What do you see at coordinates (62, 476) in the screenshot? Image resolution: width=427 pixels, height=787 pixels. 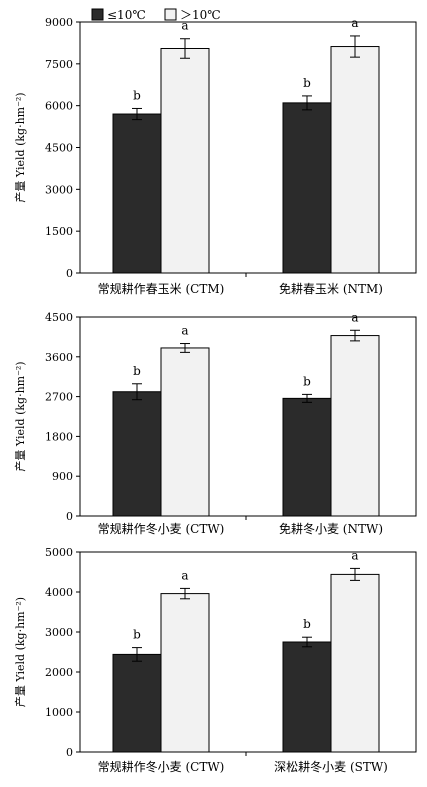 I see `y-tick-label: 900` at bounding box center [62, 476].